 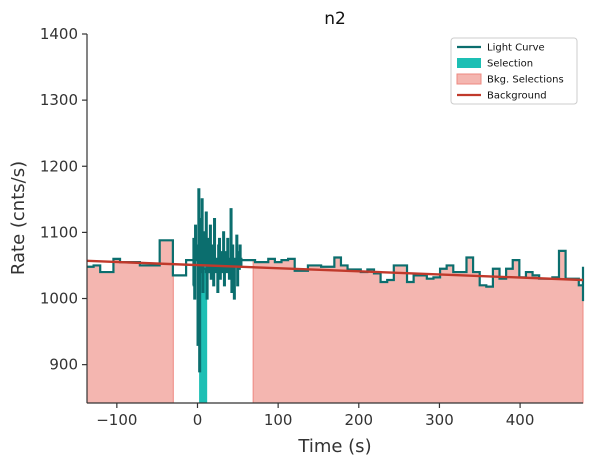 What do you see at coordinates (59, 232) in the screenshot?
I see `y-tick-label: 1100` at bounding box center [59, 232].